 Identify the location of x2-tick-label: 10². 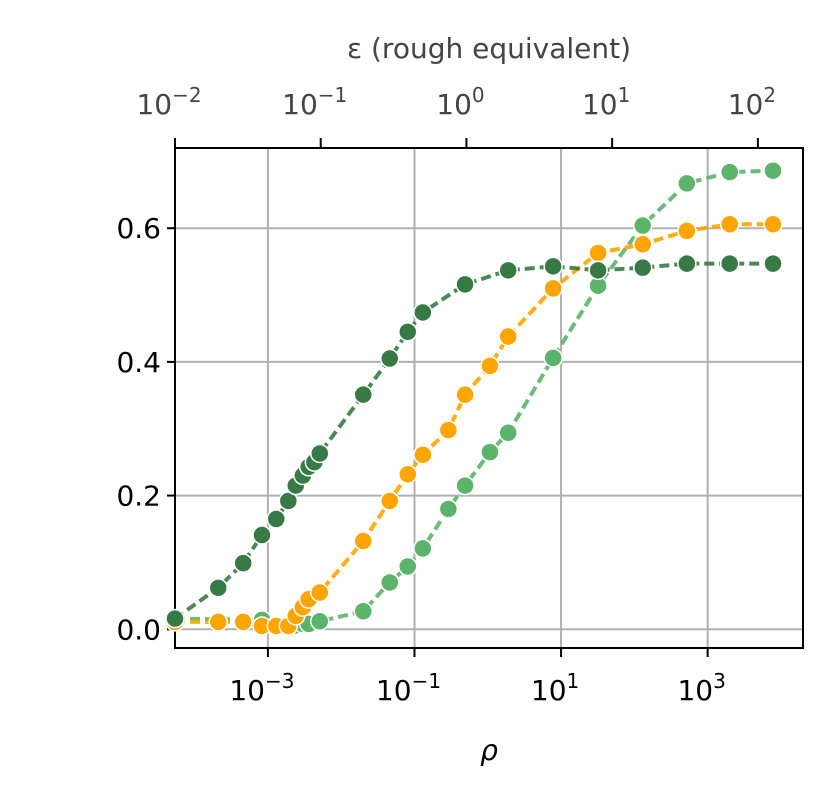
(752, 102).